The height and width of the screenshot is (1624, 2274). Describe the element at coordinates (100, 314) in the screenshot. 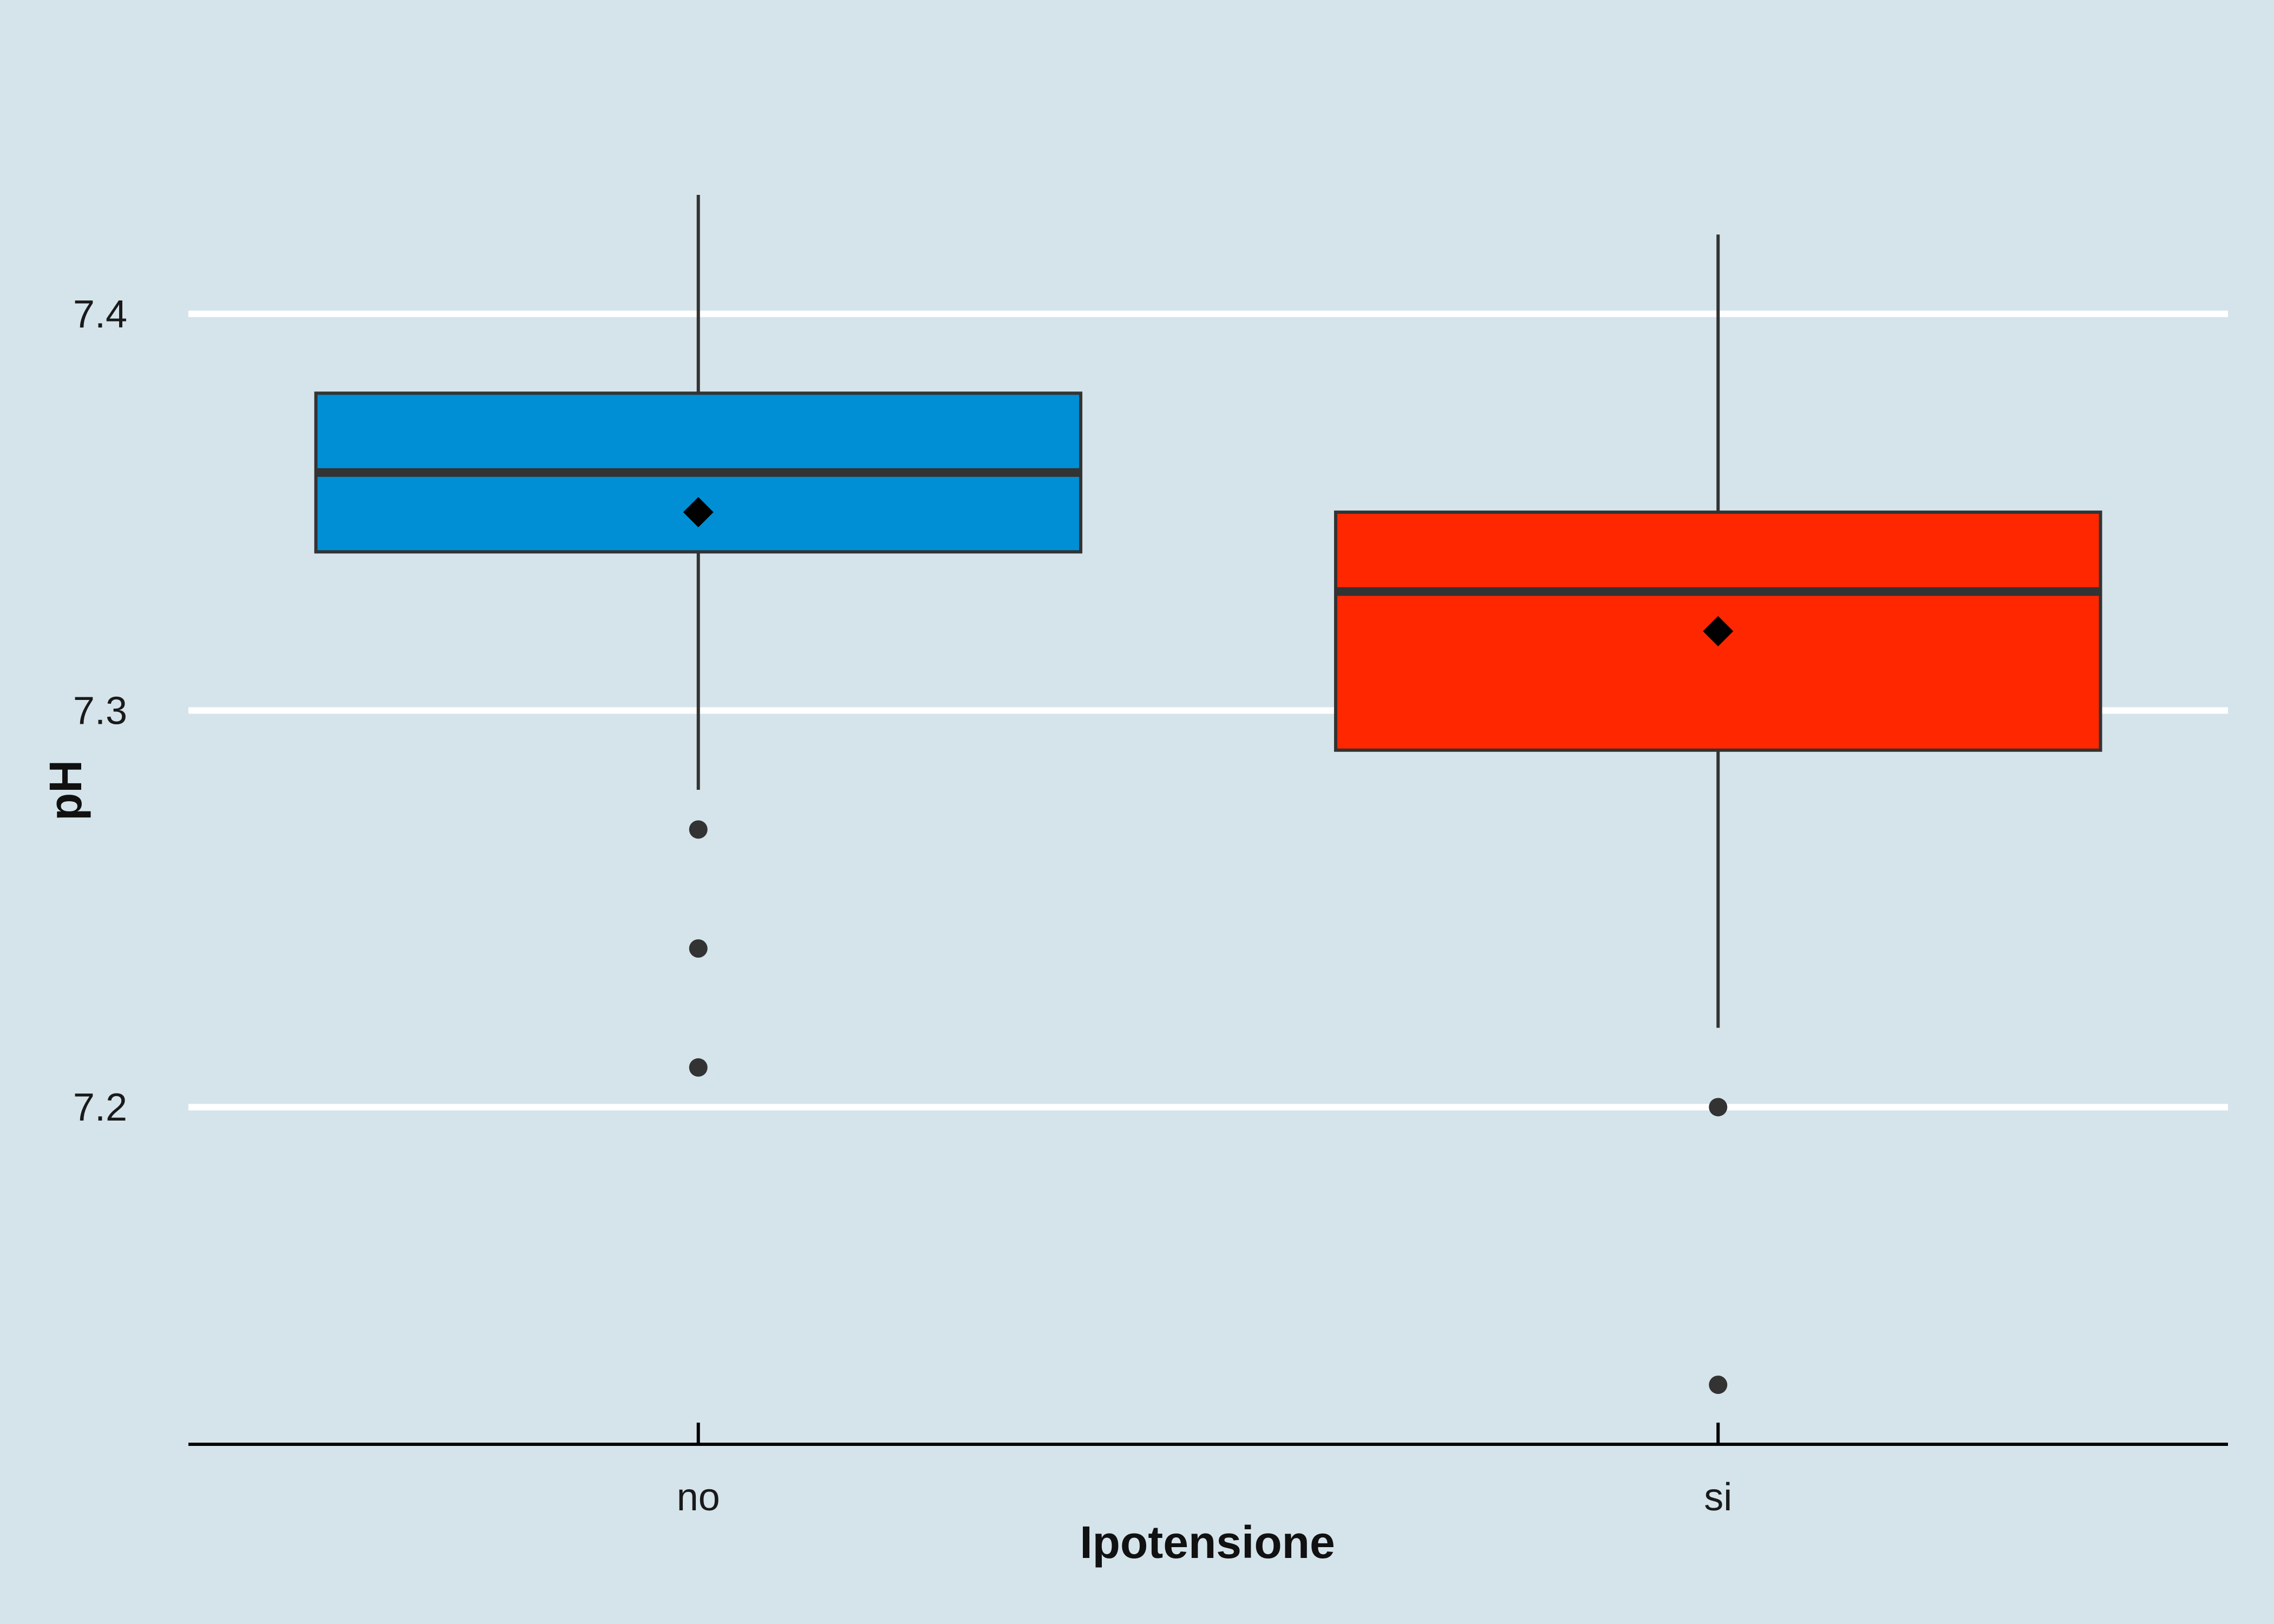

I see `y-tick-label: 7.4` at that location.